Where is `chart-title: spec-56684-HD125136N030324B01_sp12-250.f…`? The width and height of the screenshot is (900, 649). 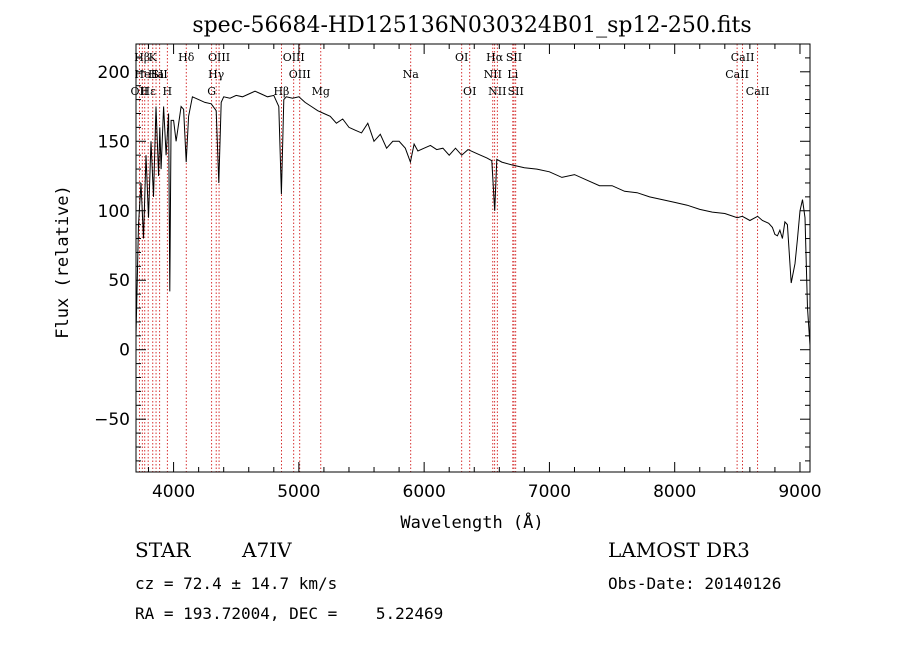
chart-title: spec-56684-HD125136N030324B01_sp12-250.f… is located at coordinates (471, 25).